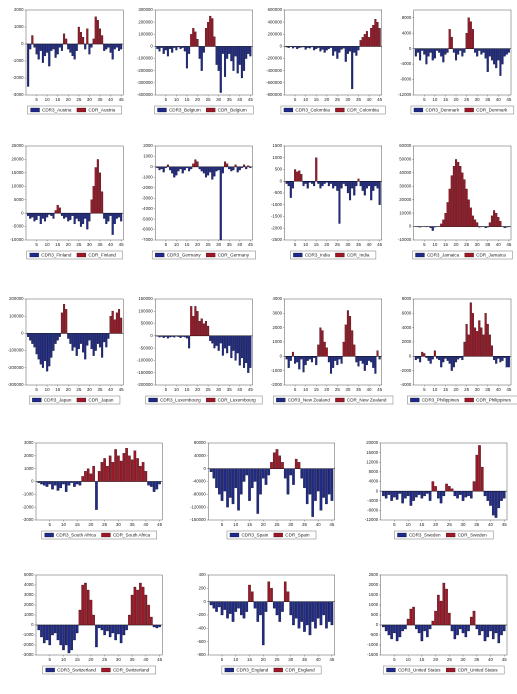 This screenshot has height=694, width=517. Describe the element at coordinates (406, 370) in the screenshot. I see `y-tick-label: -2000` at that location.